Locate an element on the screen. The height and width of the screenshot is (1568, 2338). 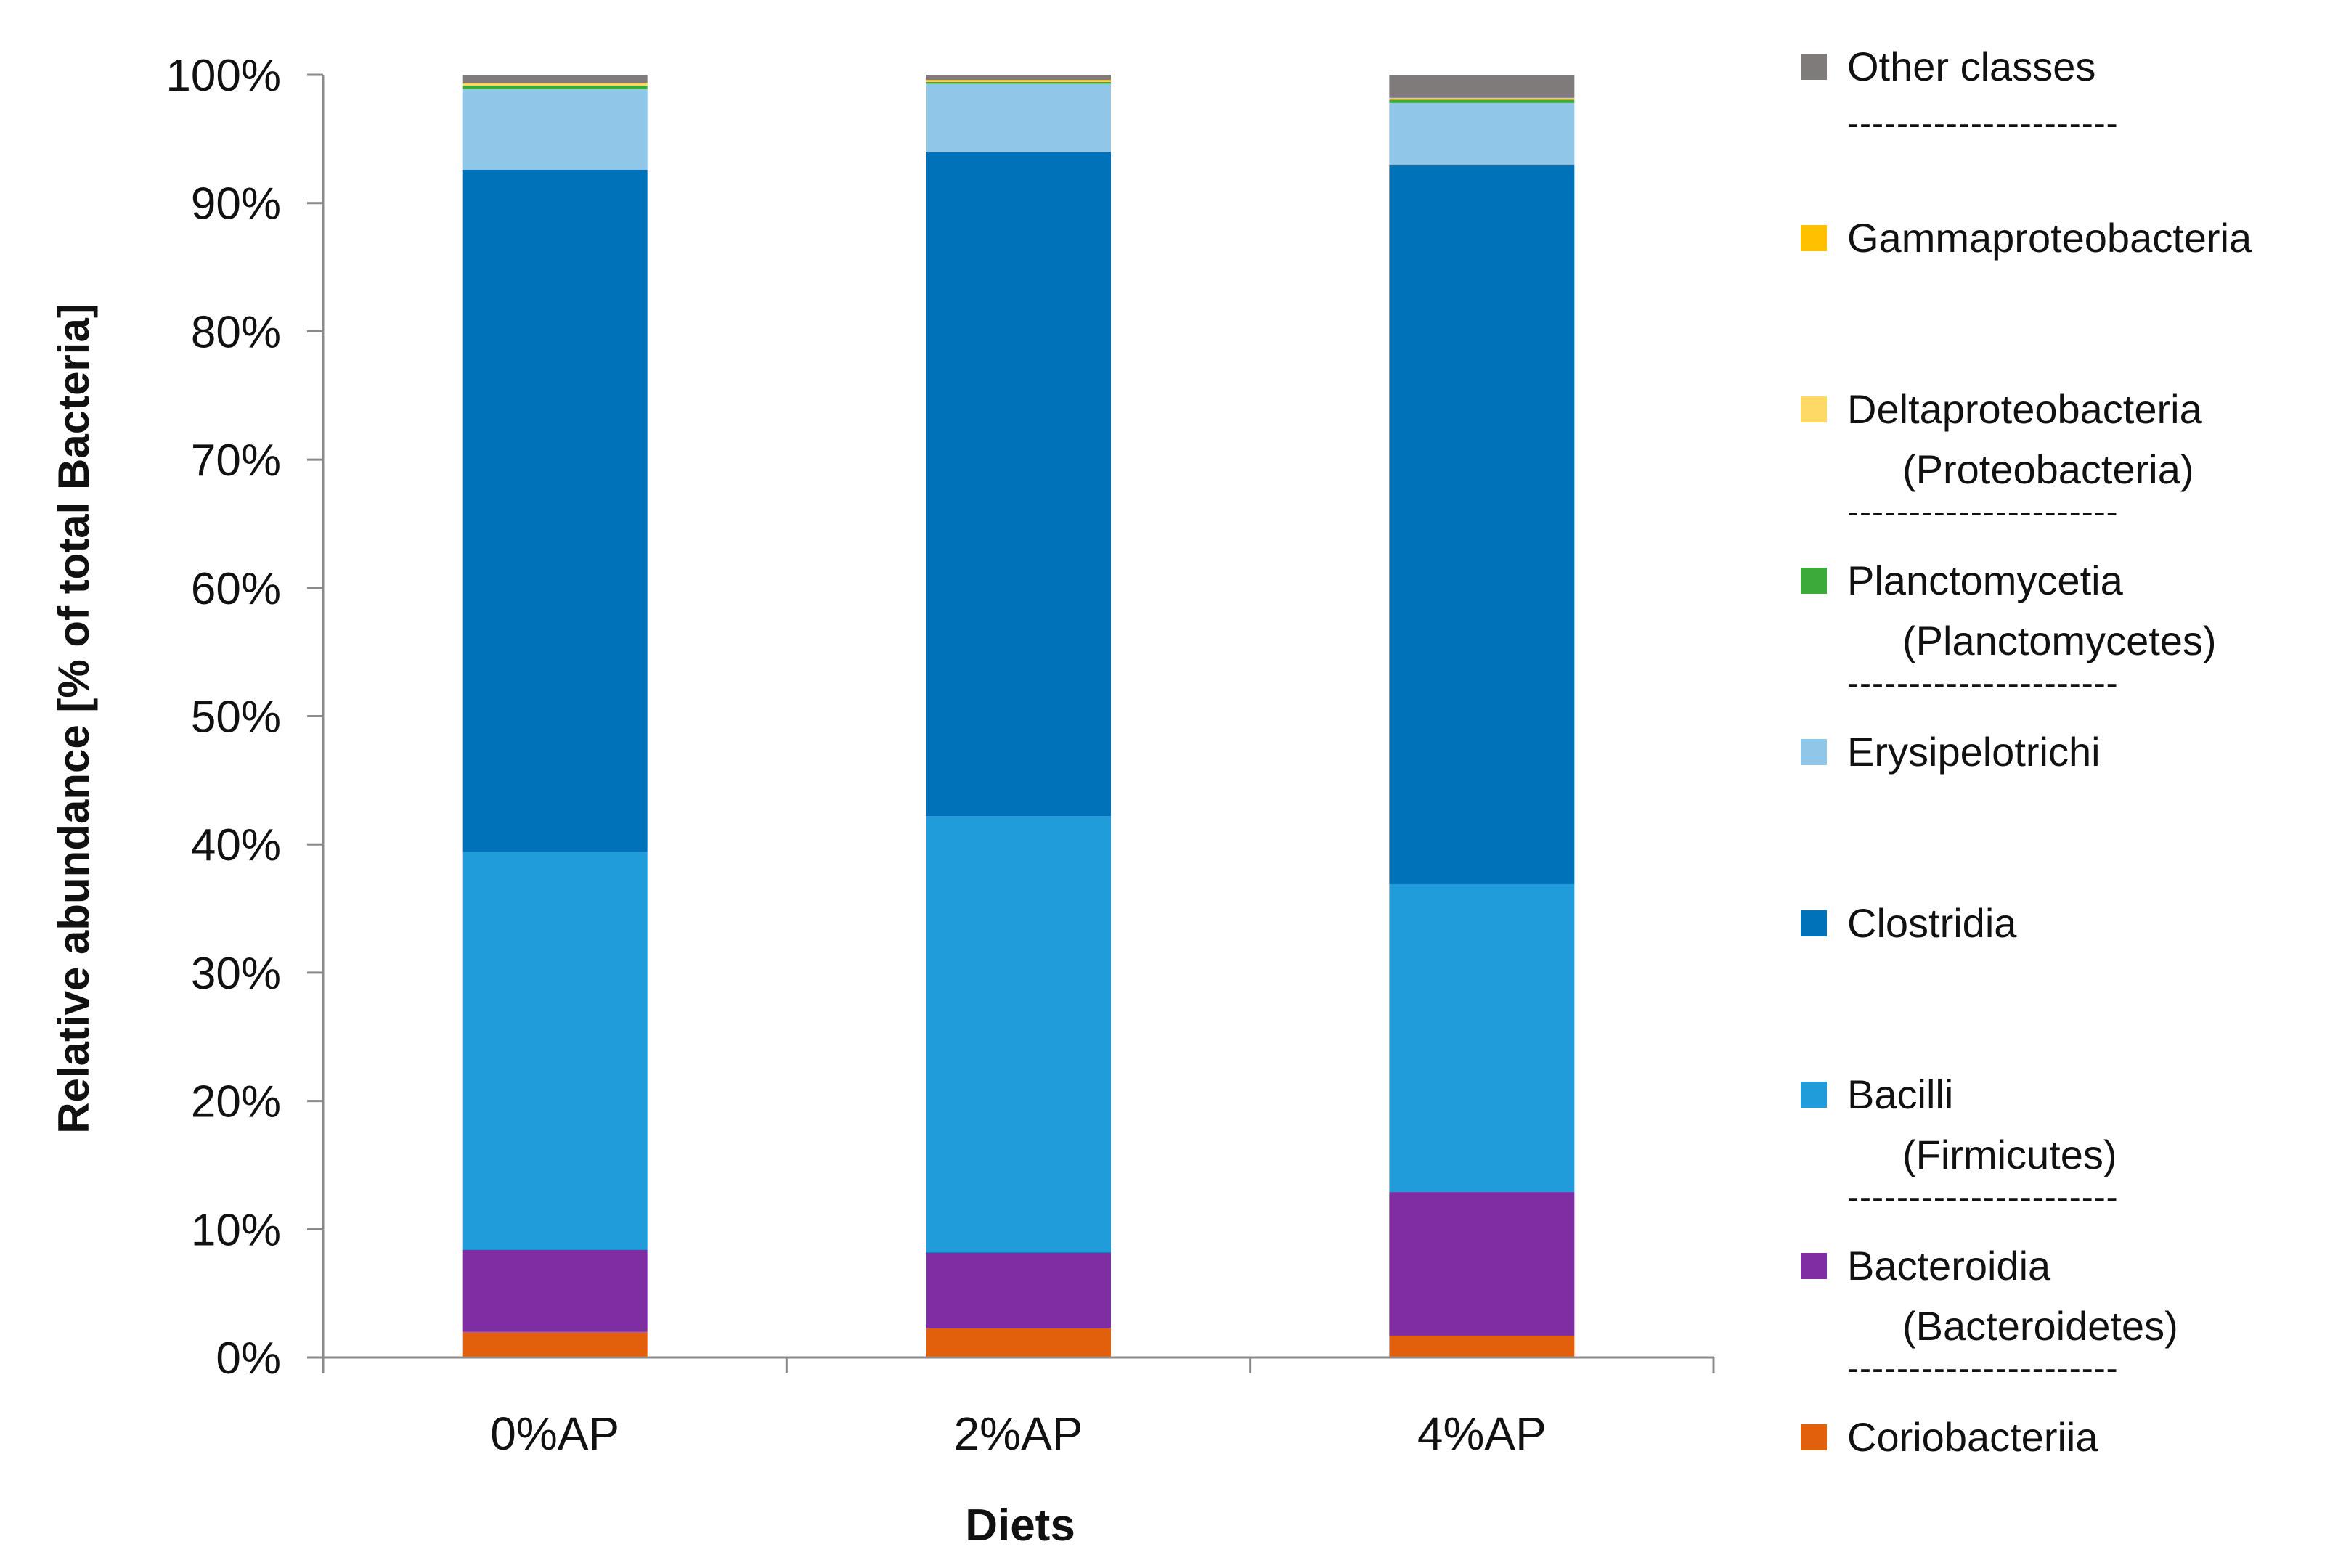
bar-segment-planctomycetia-2ap is located at coordinates (1018, 83).